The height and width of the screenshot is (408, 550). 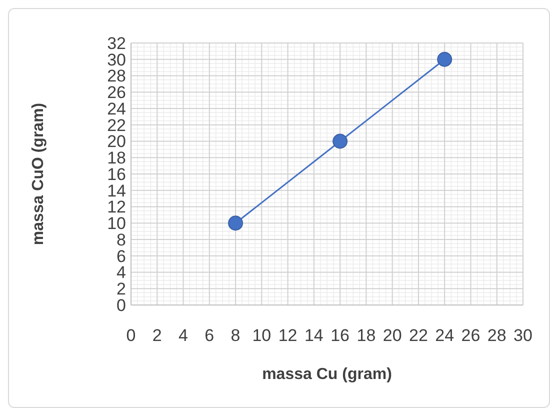 What do you see at coordinates (366, 335) in the screenshot?
I see `x-tick-label: 18` at bounding box center [366, 335].